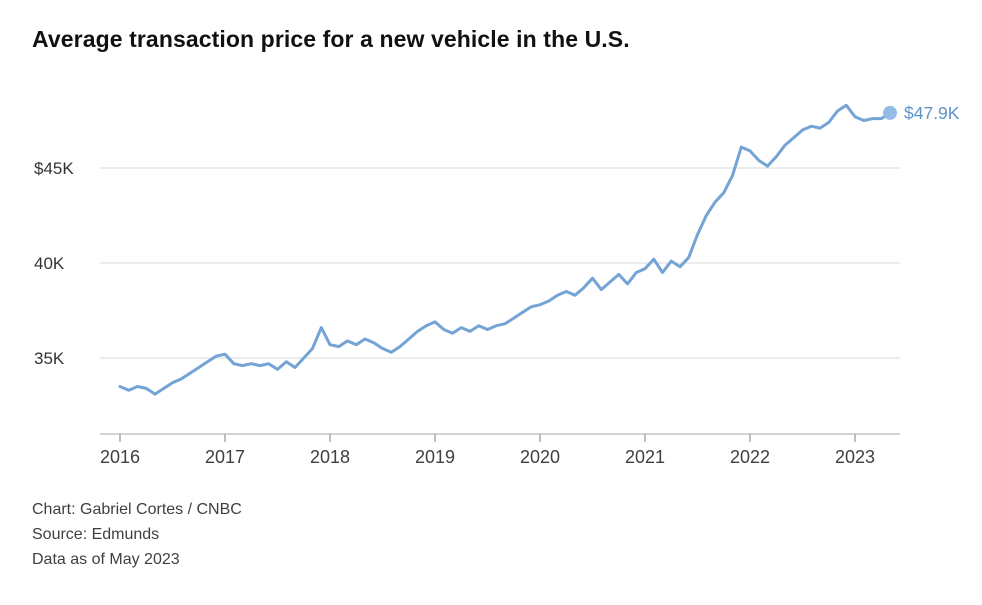  What do you see at coordinates (54, 168) in the screenshot?
I see `y-axis-label: $45K` at bounding box center [54, 168].